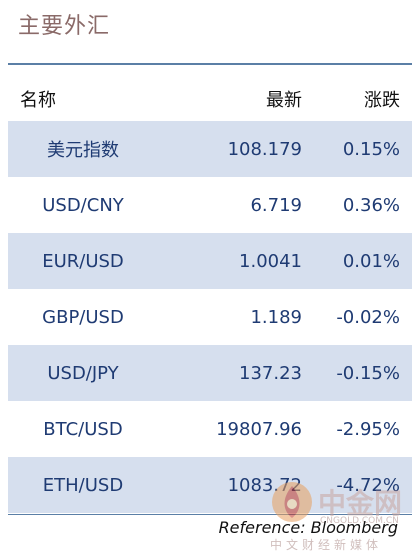 The image size is (420, 556). I want to click on row-change: 0.15%, so click(371, 149).